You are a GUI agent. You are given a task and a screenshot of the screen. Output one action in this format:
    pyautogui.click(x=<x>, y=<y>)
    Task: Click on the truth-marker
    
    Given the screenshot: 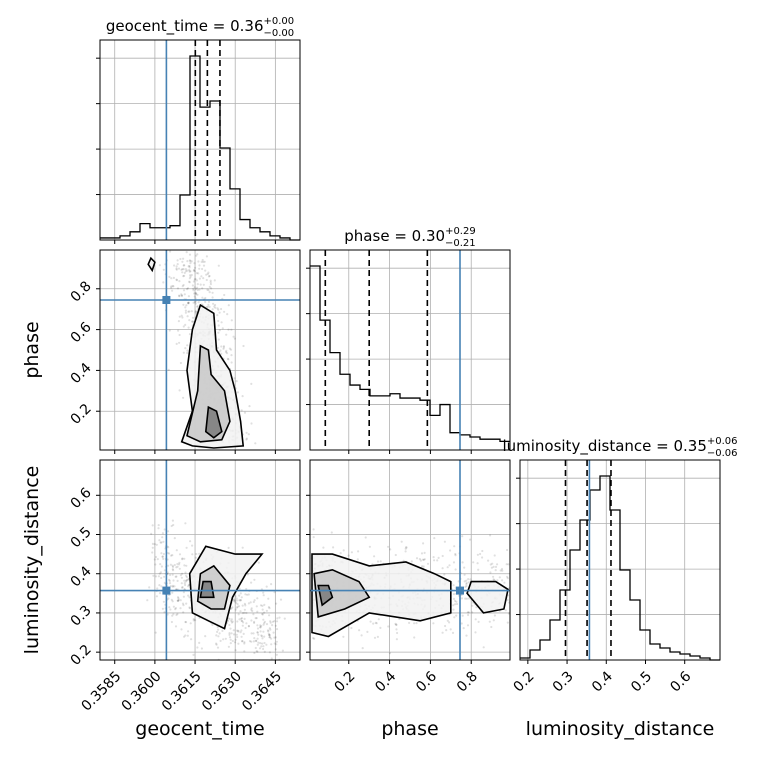 What is the action you would take?
    pyautogui.click(x=166, y=590)
    